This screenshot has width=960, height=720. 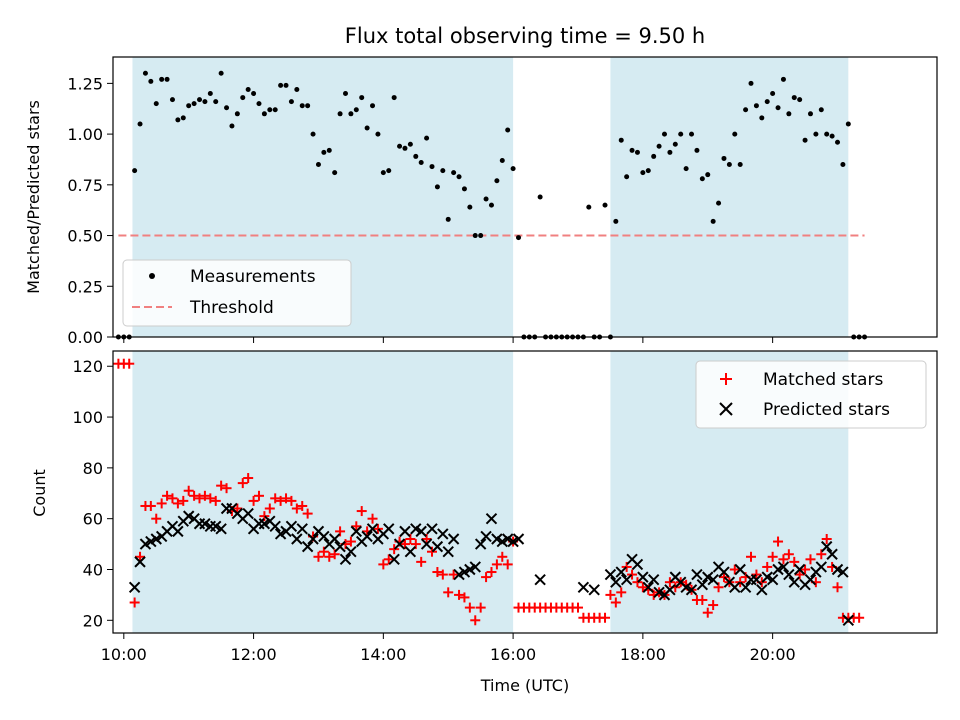 What do you see at coordinates (85, 286) in the screenshot?
I see `top-y-tick-label: 0.25` at bounding box center [85, 286].